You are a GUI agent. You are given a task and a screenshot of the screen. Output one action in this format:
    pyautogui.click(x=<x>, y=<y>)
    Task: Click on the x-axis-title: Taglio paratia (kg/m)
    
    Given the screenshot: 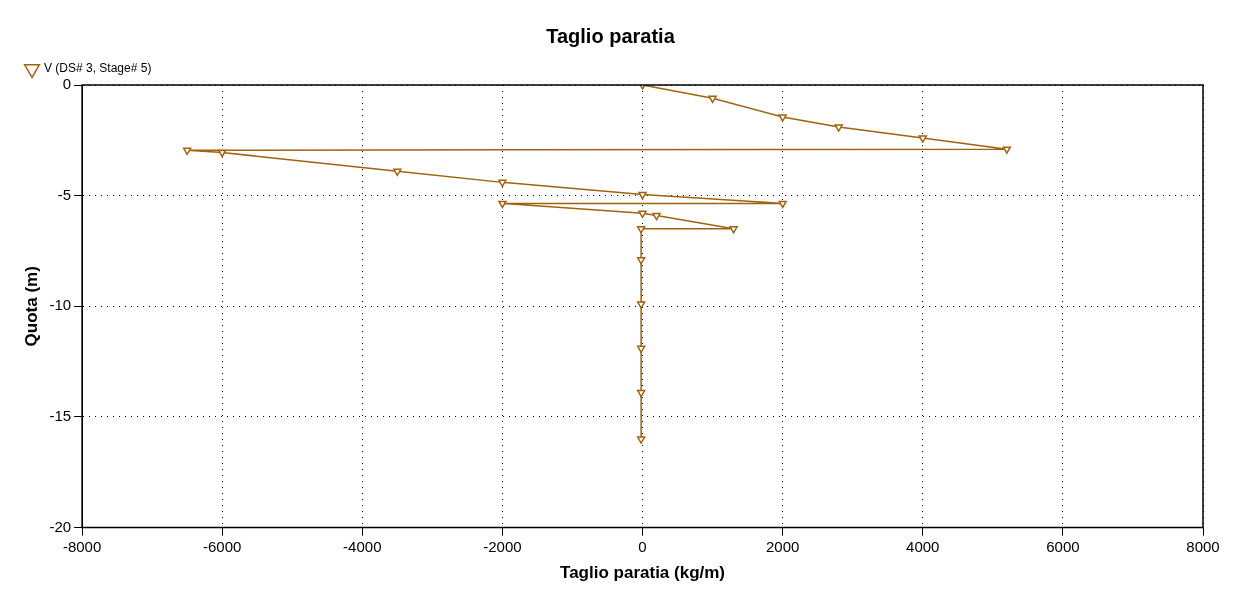 What is the action you would take?
    pyautogui.click(x=643, y=573)
    